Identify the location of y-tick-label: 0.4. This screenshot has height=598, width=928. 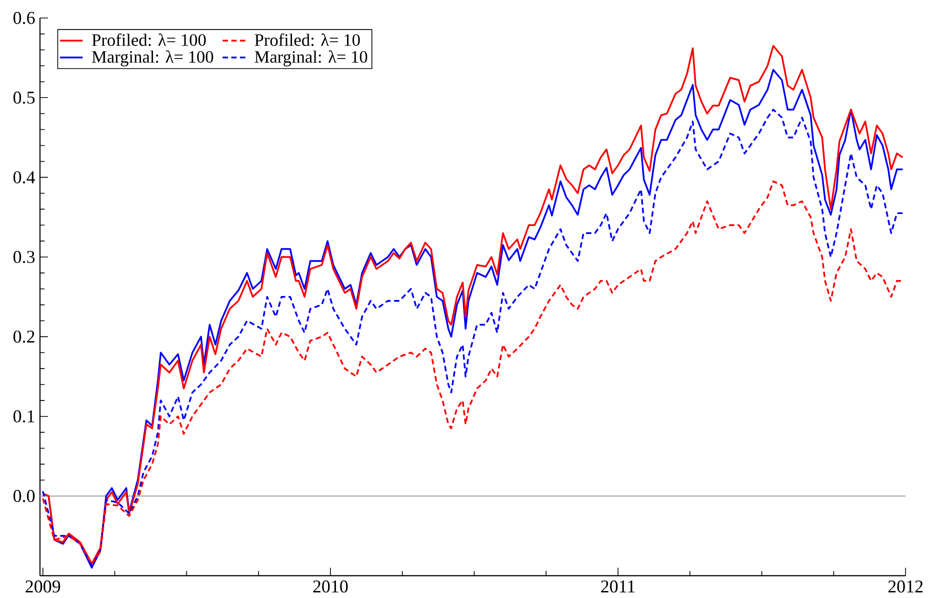
(24, 177).